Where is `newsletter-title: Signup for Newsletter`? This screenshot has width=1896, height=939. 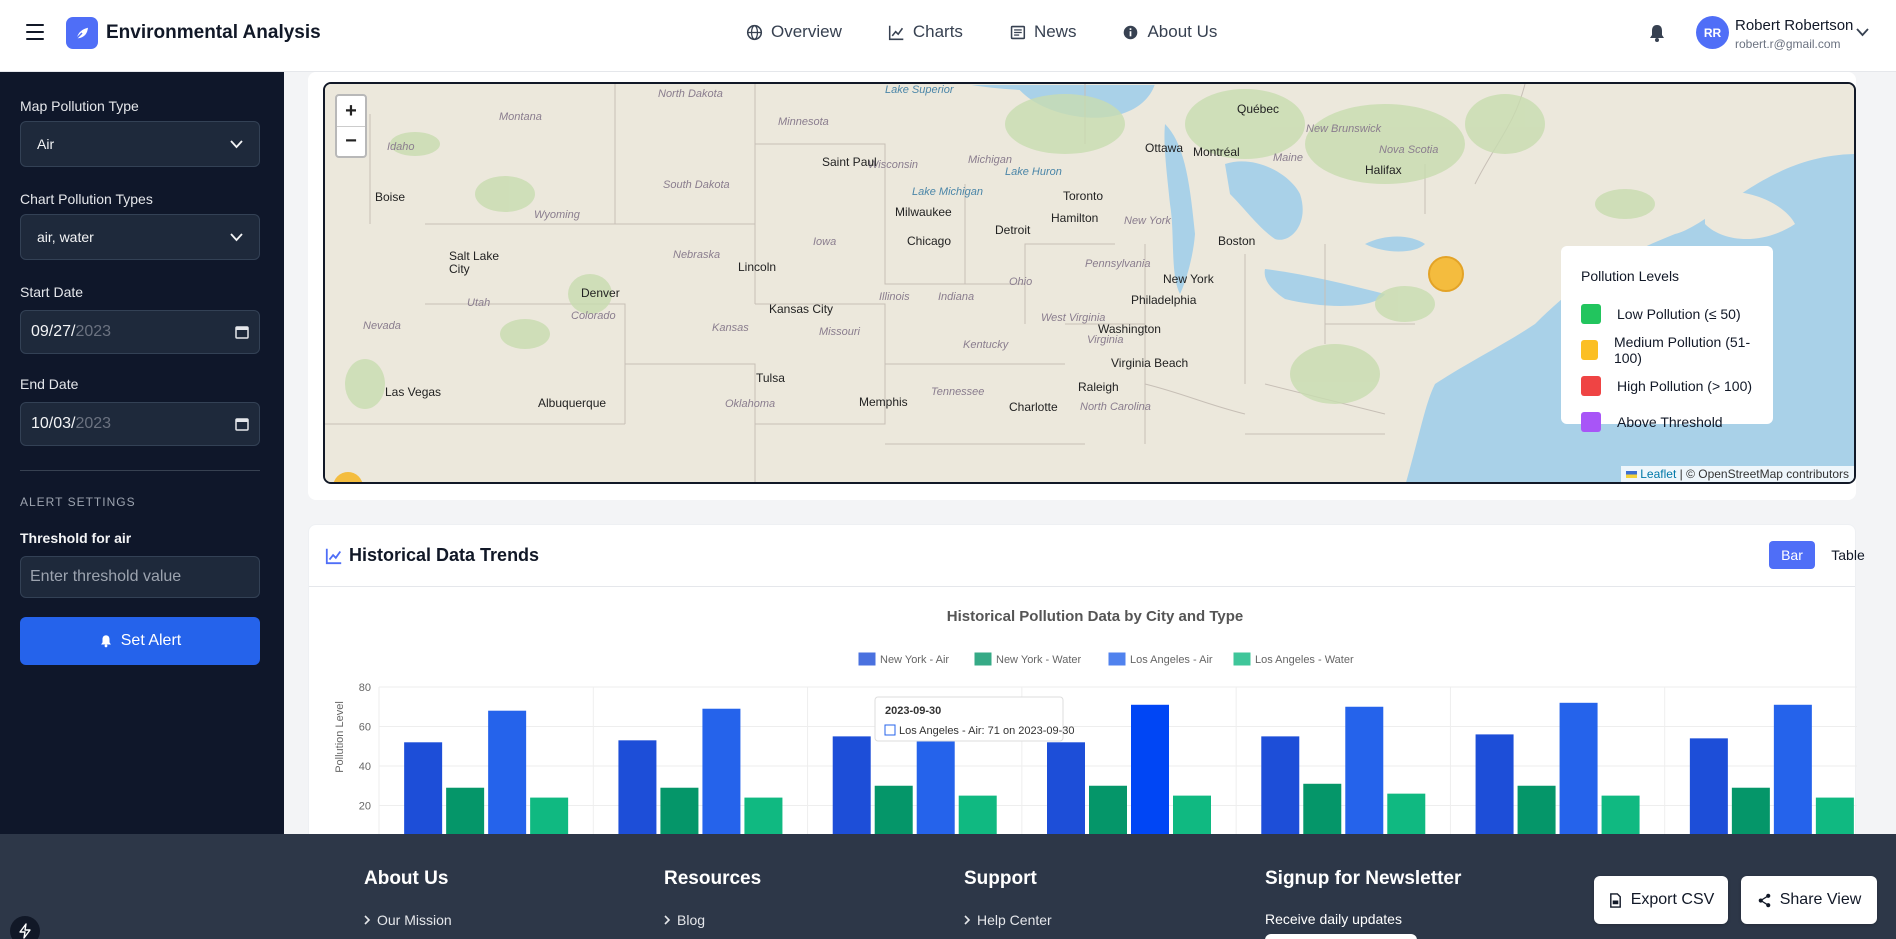 newsletter-title: Signup for Newsletter is located at coordinates (1363, 878).